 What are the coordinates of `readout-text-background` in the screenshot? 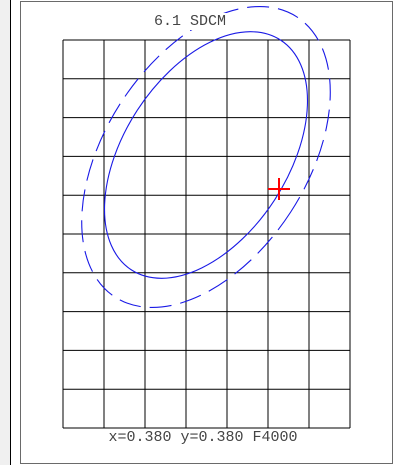 It's located at (203, 437).